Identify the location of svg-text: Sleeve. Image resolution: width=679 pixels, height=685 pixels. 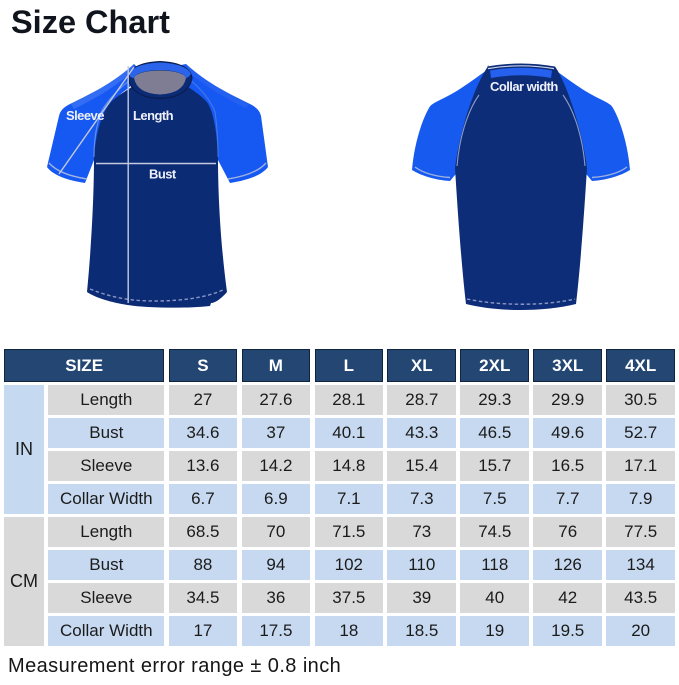
(85, 115).